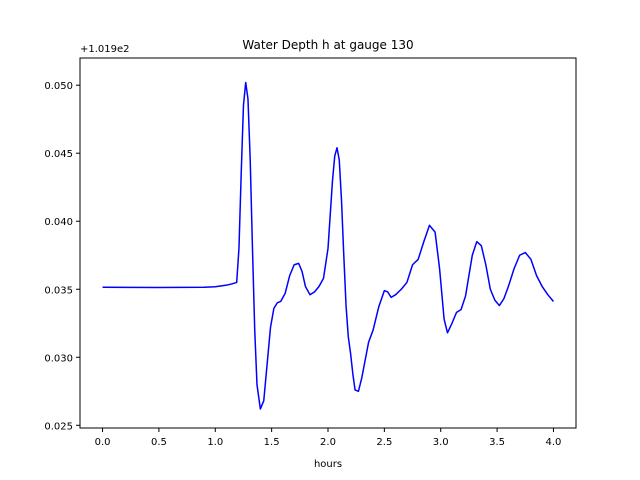  I want to click on x-tick-label: 1.5, so click(272, 442).